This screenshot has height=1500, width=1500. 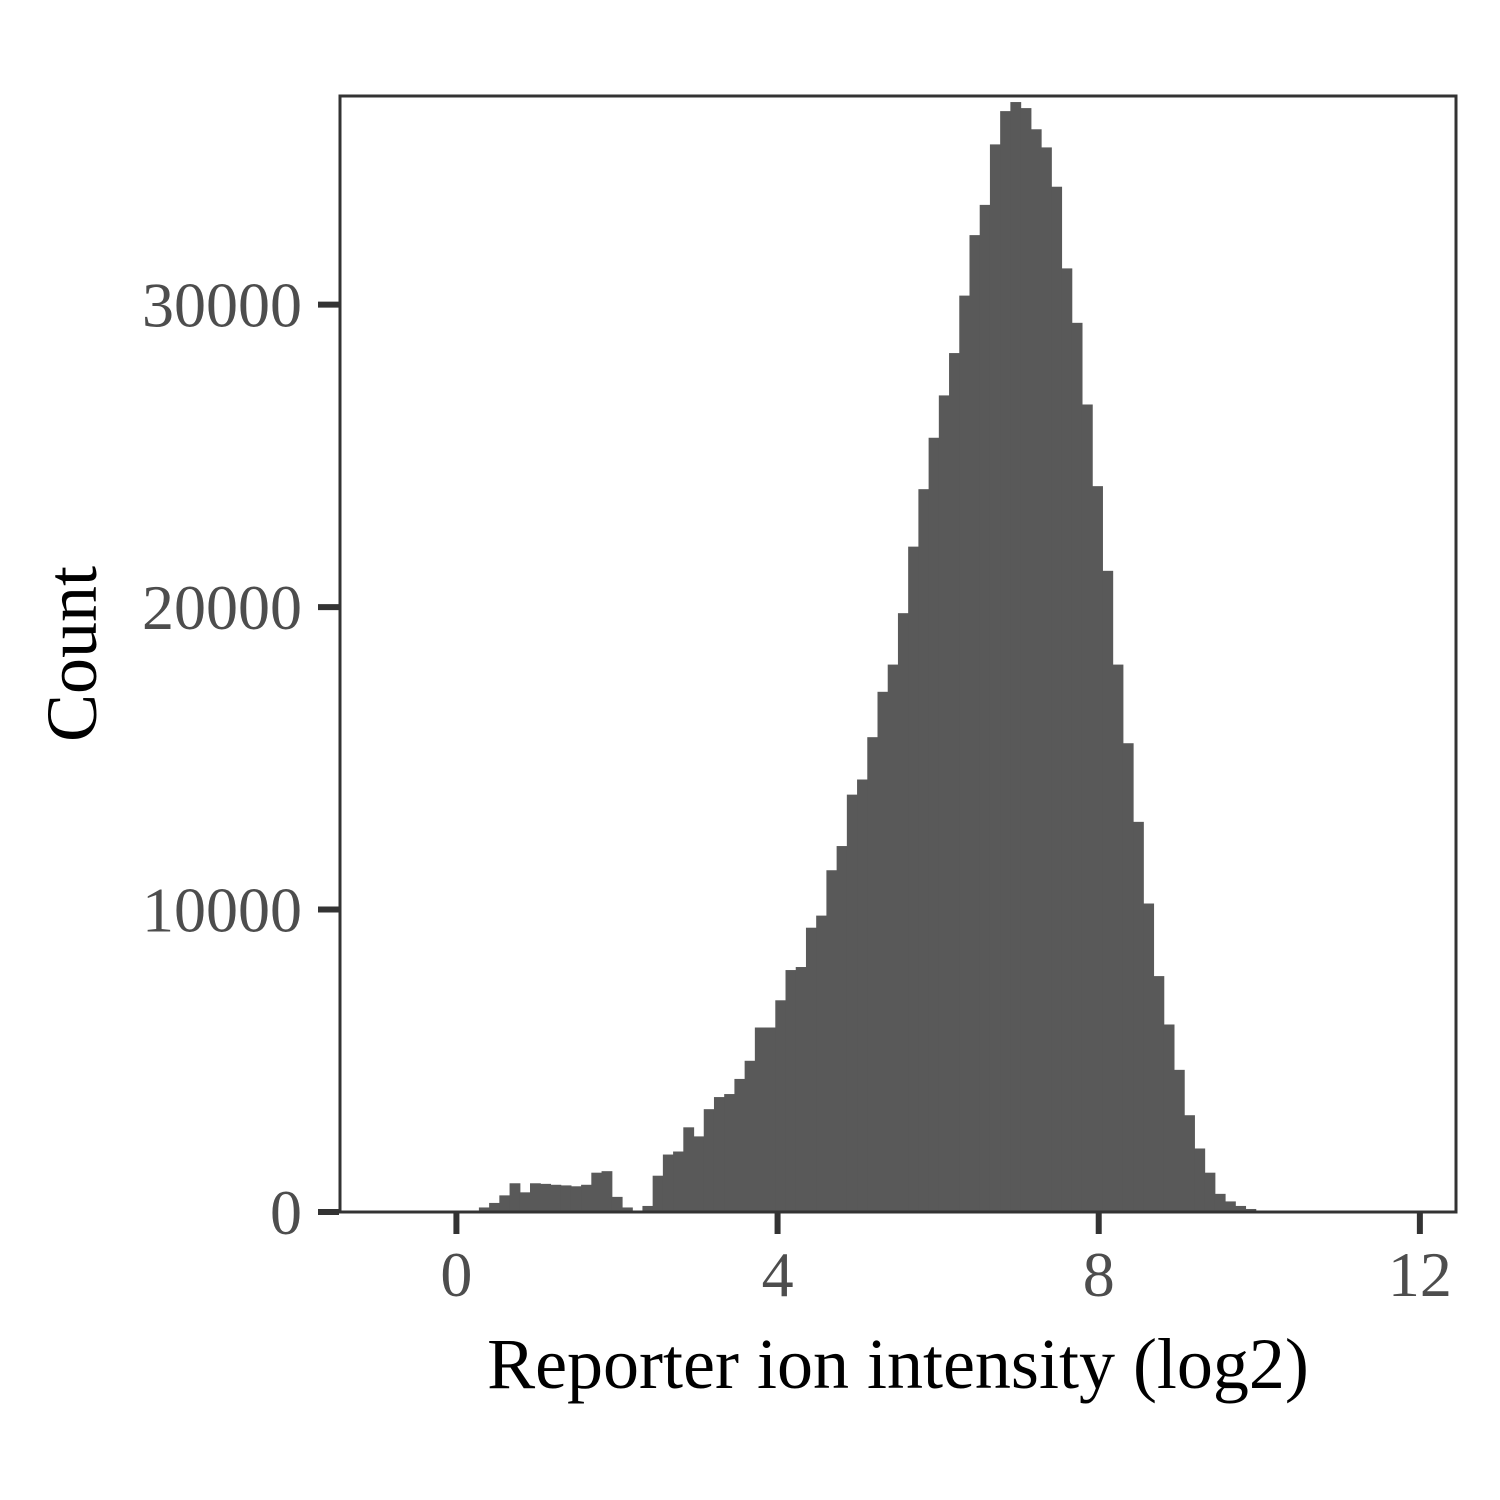 I want to click on y-tick-label: 30000, so click(x=222, y=305).